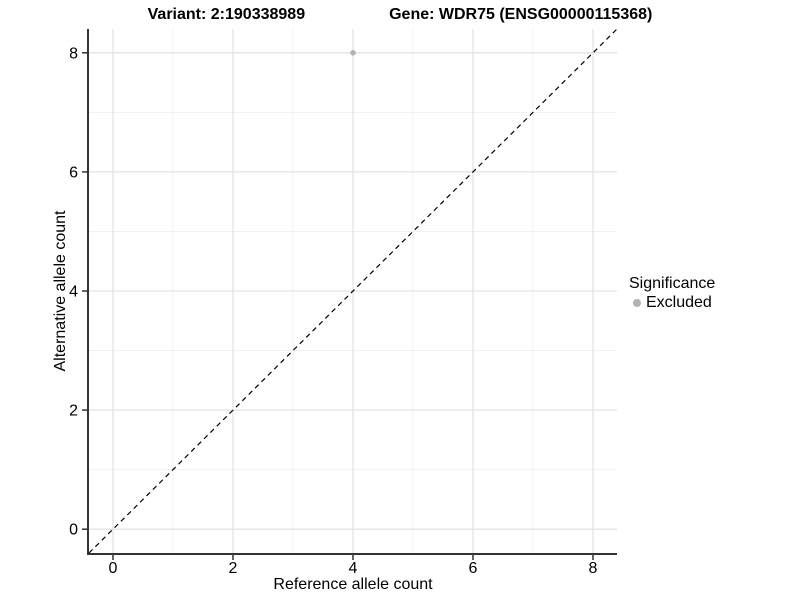 This screenshot has height=600, width=800. What do you see at coordinates (233, 568) in the screenshot?
I see `x-tick-label: 2` at bounding box center [233, 568].